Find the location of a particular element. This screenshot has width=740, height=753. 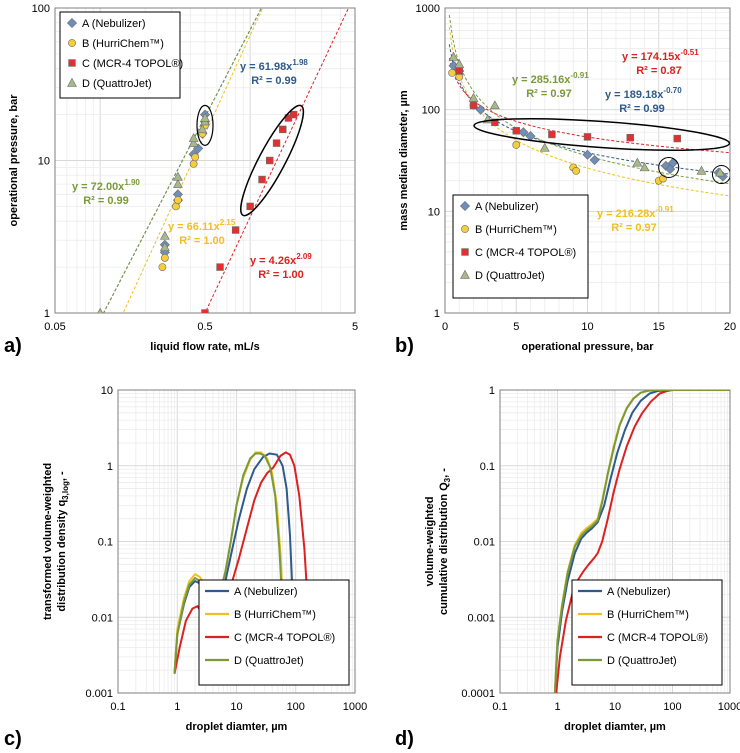

x-axis-label: liquid flow rate, mL/s is located at coordinates (204, 347).